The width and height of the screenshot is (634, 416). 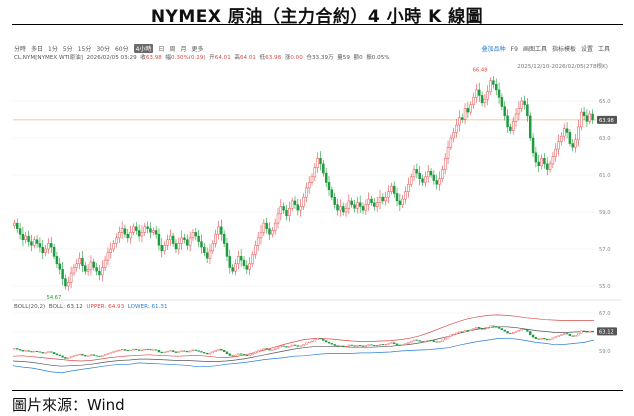 What do you see at coordinates (103, 49) in the screenshot?
I see `timeframe-5: 30分` at bounding box center [103, 49].